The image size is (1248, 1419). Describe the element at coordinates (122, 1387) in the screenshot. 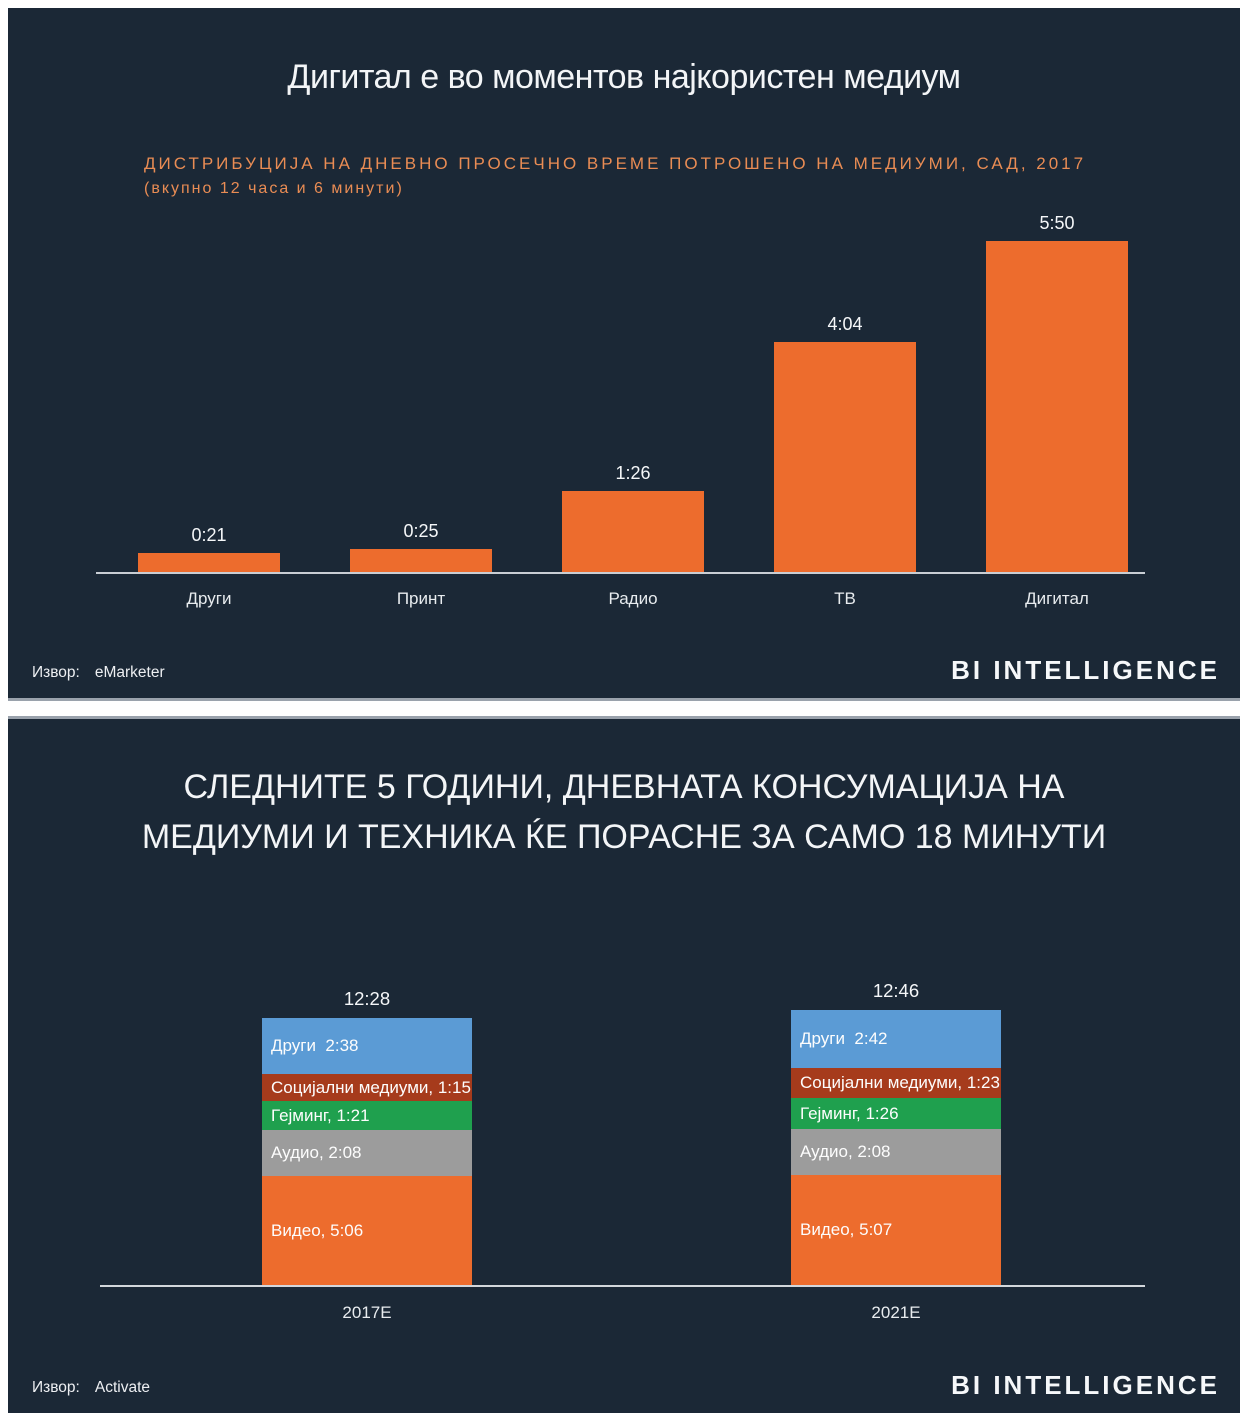

I see `source-value: Activate` at that location.